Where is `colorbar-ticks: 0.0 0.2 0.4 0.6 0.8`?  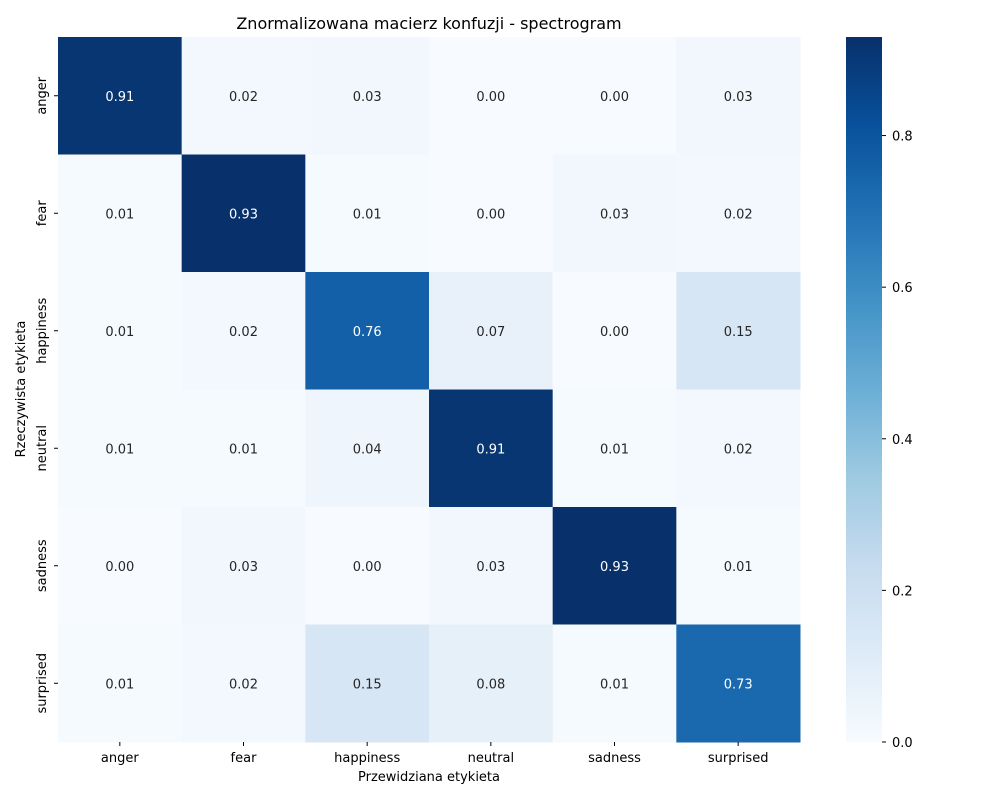
colorbar-ticks: 0.0 0.2 0.4 0.6 0.8 is located at coordinates (897, 440).